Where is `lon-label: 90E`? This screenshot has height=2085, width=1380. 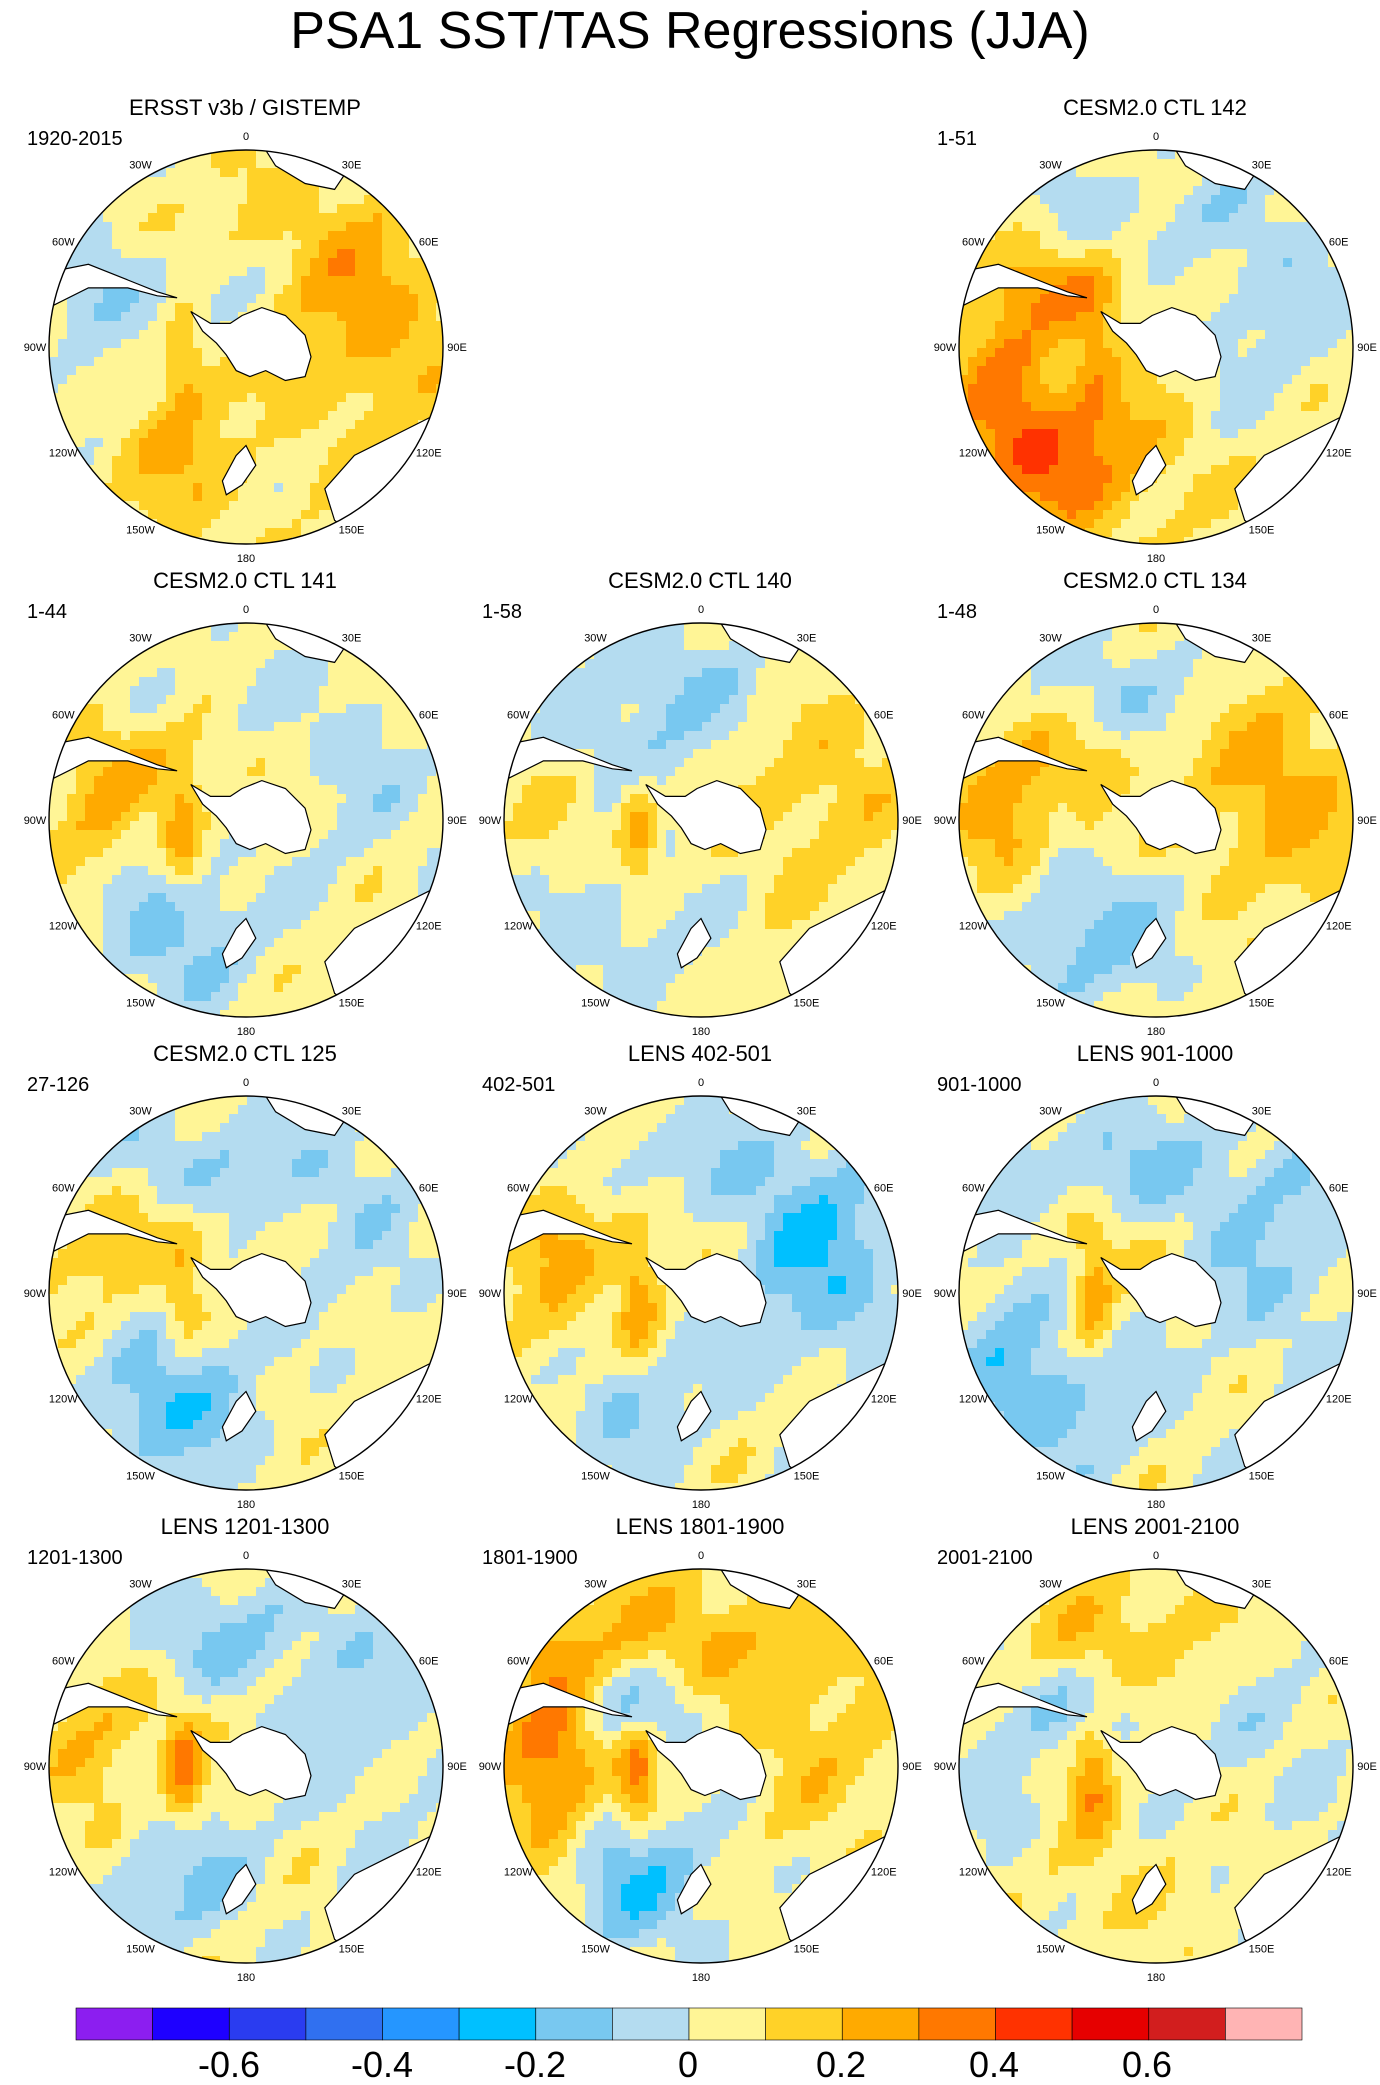 lon-label: 90E is located at coordinates (1367, 348).